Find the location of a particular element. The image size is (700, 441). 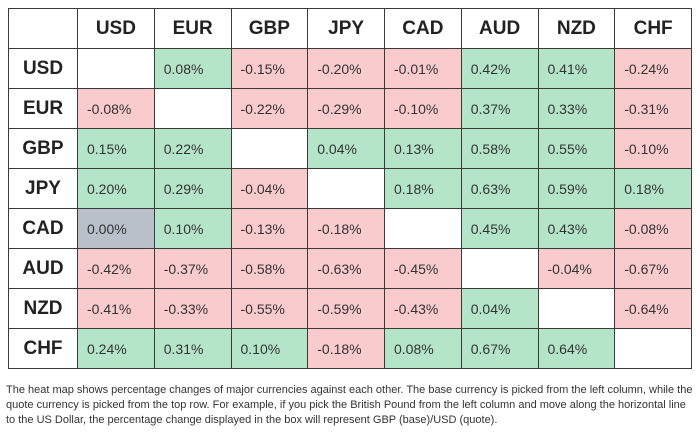

column-header: NZD is located at coordinates (576, 28).